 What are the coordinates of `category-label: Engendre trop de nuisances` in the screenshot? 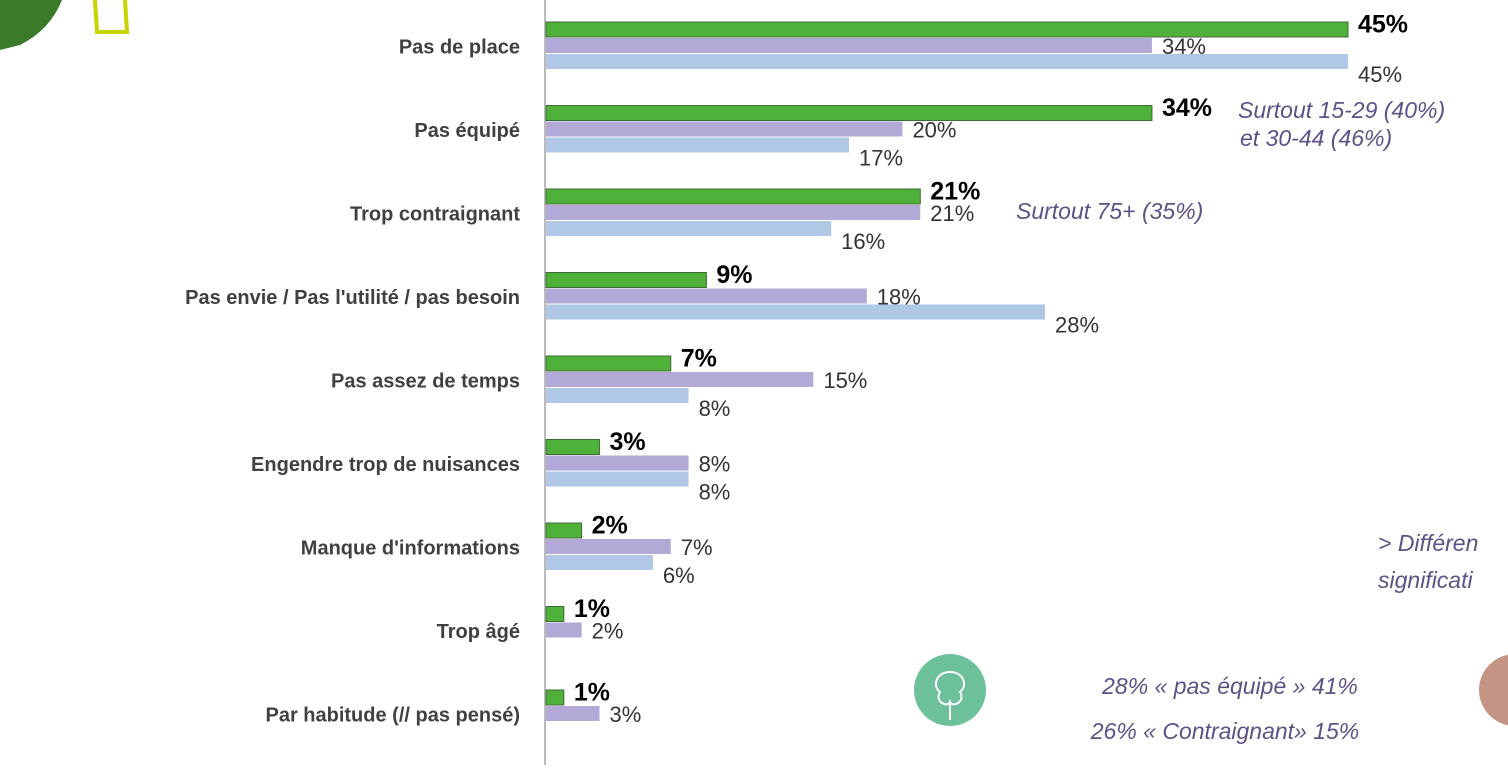 It's located at (385, 465).